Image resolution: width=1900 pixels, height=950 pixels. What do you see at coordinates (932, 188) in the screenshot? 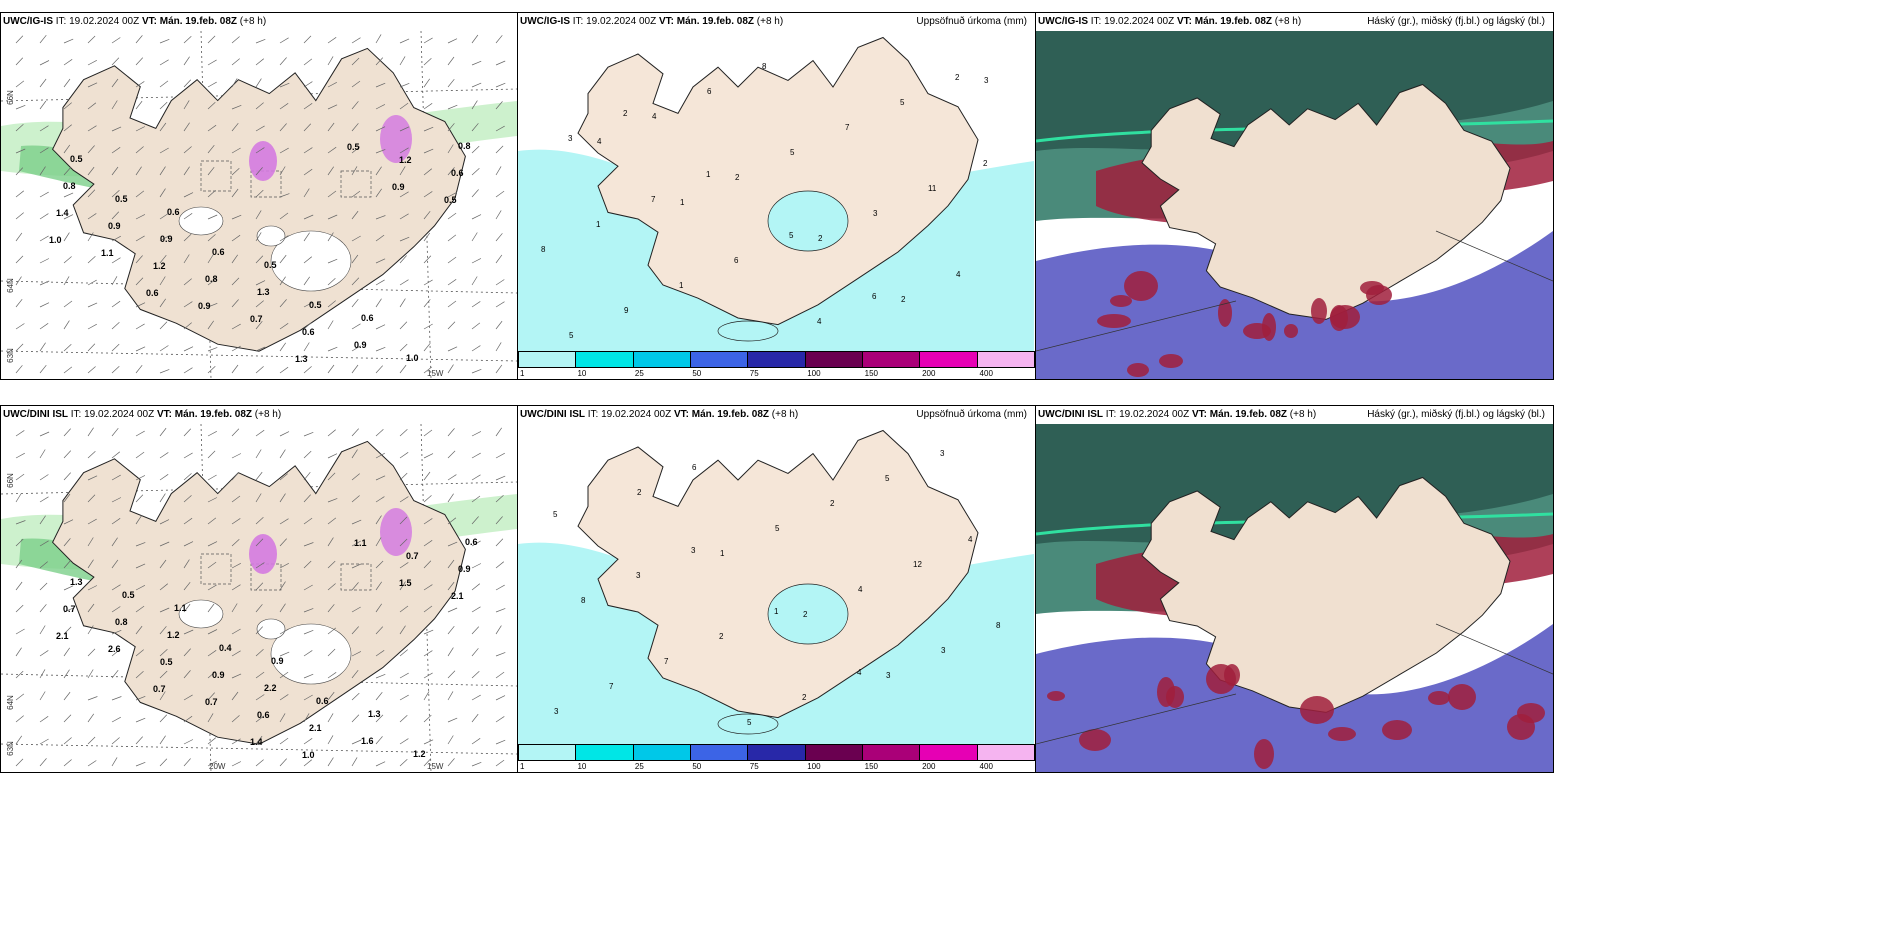
I see `precip-value-label: 11` at bounding box center [932, 188].